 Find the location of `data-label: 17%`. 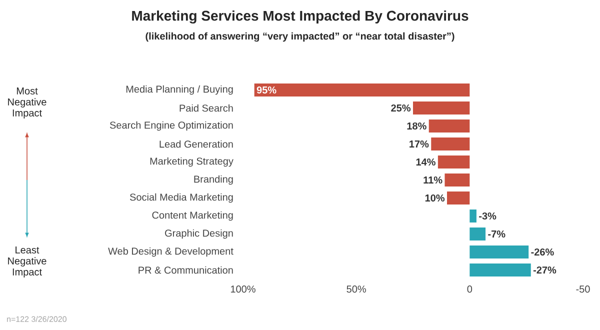

data-label: 17% is located at coordinates (419, 144).